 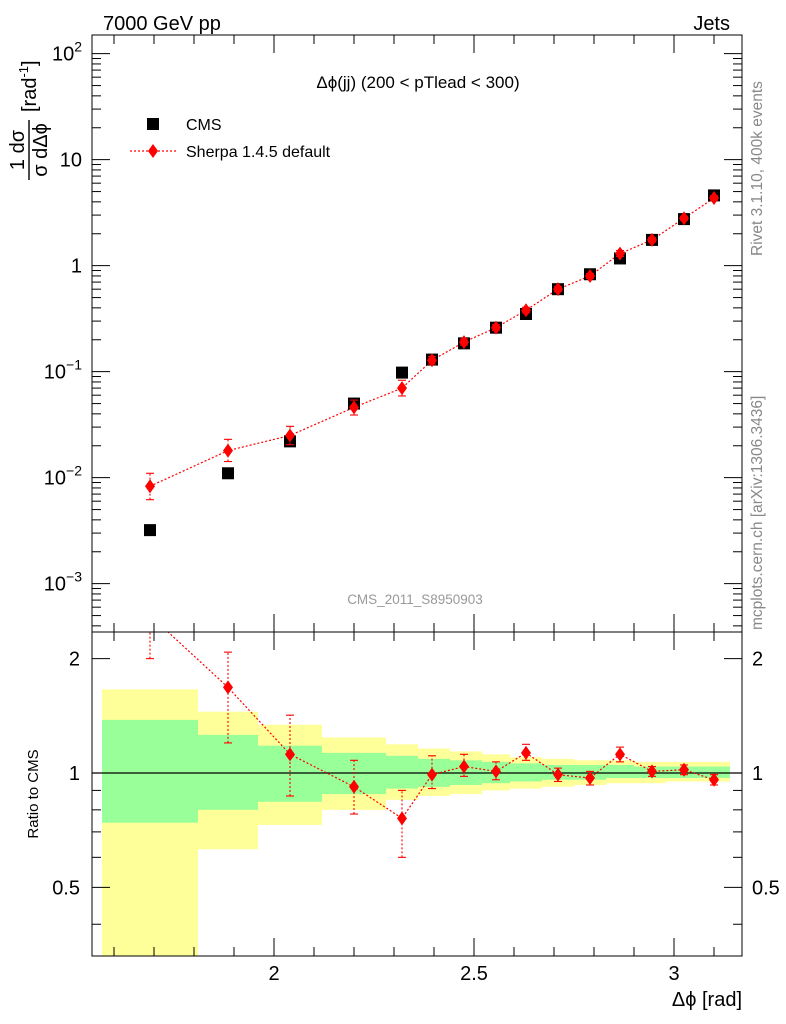 I want to click on main-y-axis-label: 1 dσ σ dΔϕ [rad-1], so click(x=29, y=120).